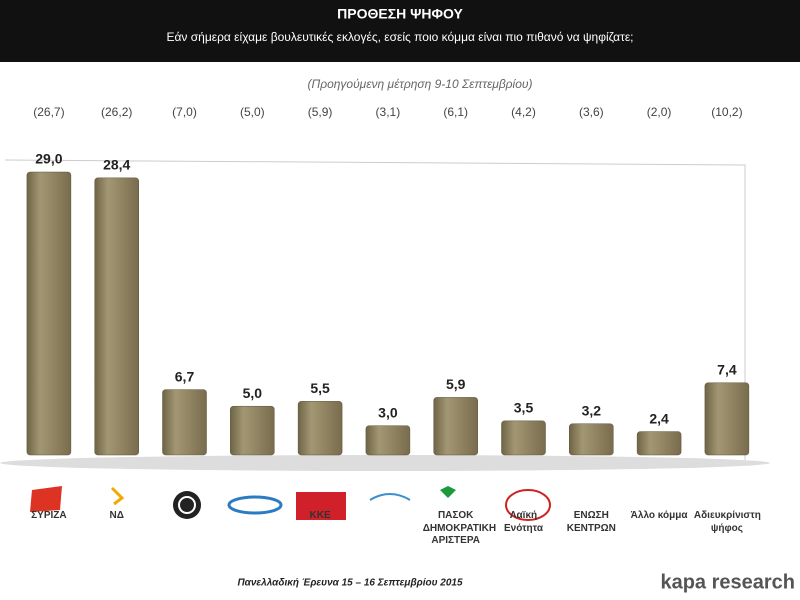  I want to click on value-label: 2,4, so click(659, 418).